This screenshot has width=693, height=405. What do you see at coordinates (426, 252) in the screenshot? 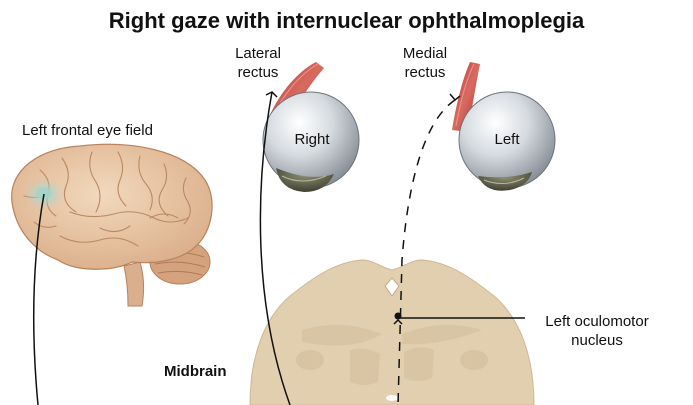
I see `medial-rectus-pathway-dashed` at bounding box center [426, 252].